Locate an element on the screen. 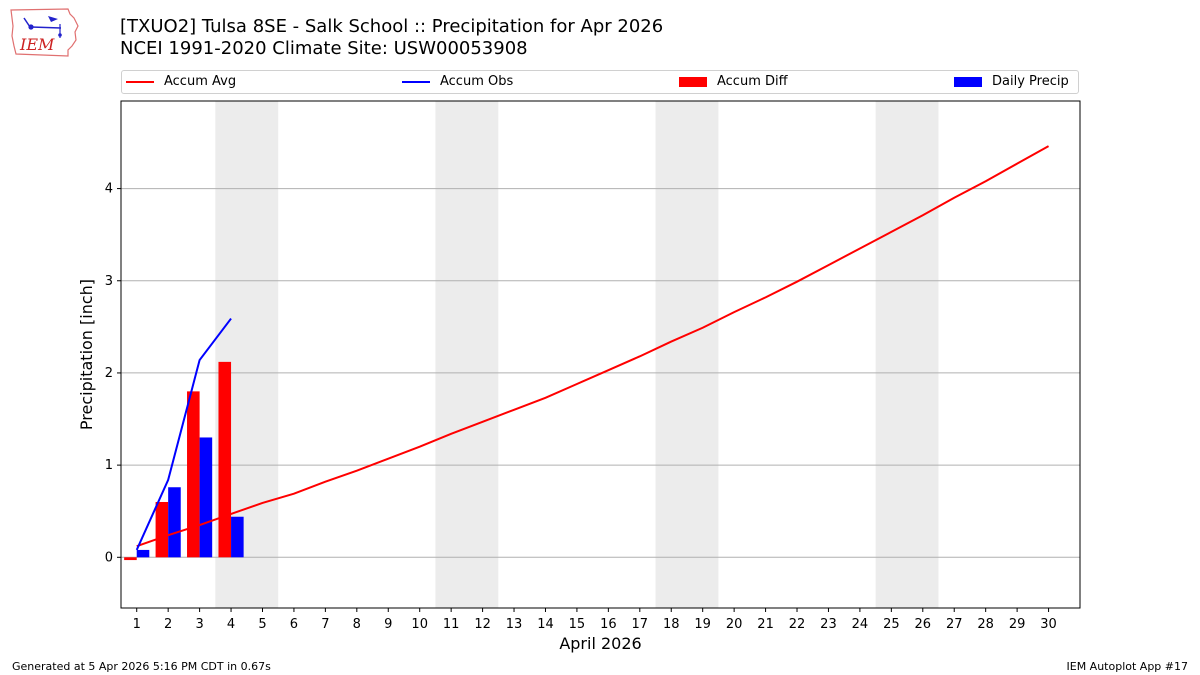  x-tick-label-4: 4 is located at coordinates (231, 624).